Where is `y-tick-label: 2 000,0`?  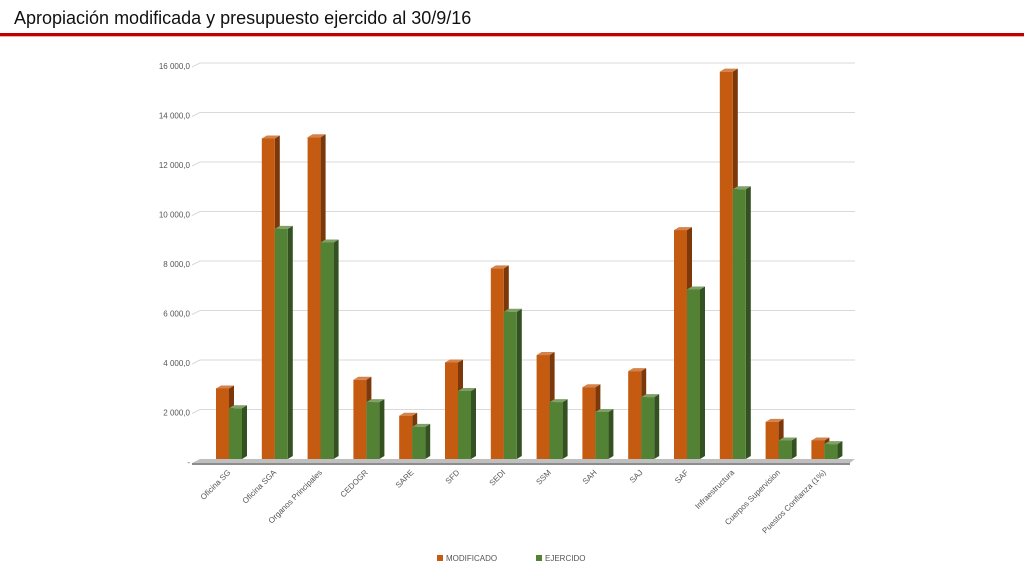
y-tick-label: 2 000,0 is located at coordinates (176, 413).